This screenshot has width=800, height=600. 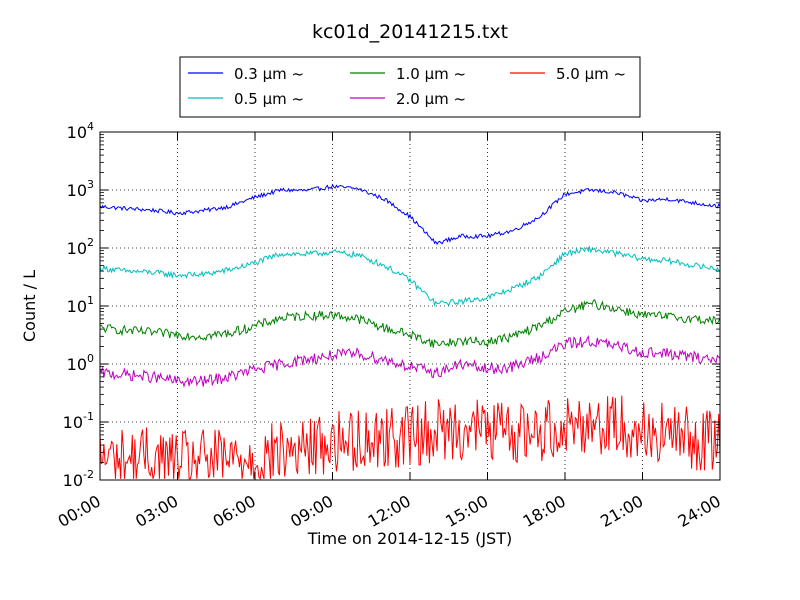 What do you see at coordinates (80, 131) in the screenshot?
I see `y-tick-label: 10⁴` at bounding box center [80, 131].